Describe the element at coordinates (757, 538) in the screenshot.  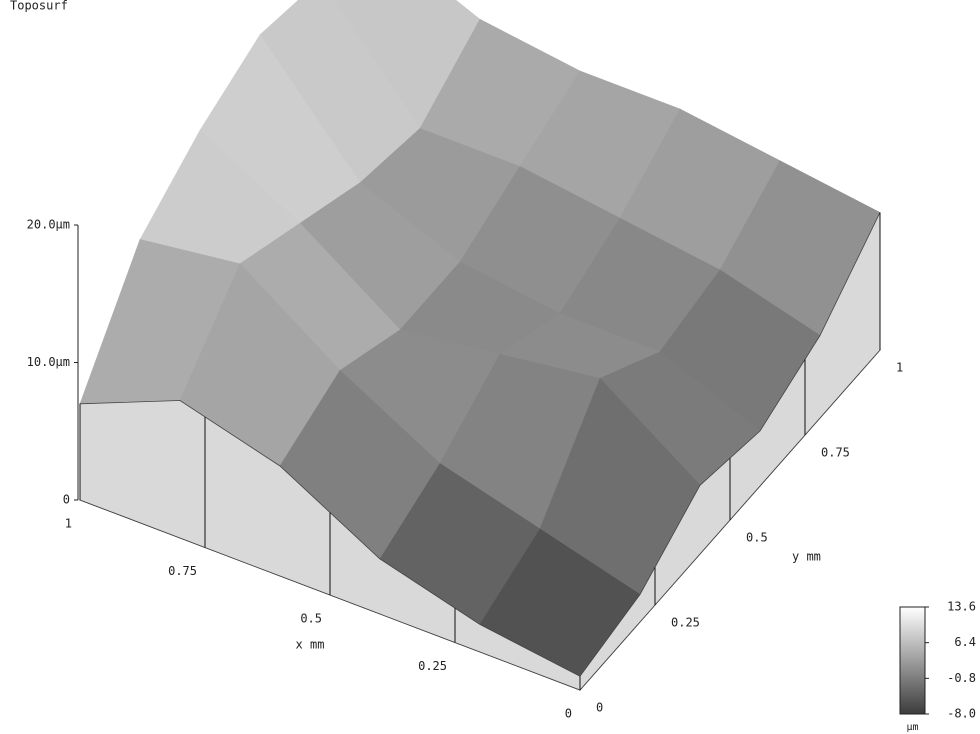
I see `y-tick-label: 0.5` at that location.